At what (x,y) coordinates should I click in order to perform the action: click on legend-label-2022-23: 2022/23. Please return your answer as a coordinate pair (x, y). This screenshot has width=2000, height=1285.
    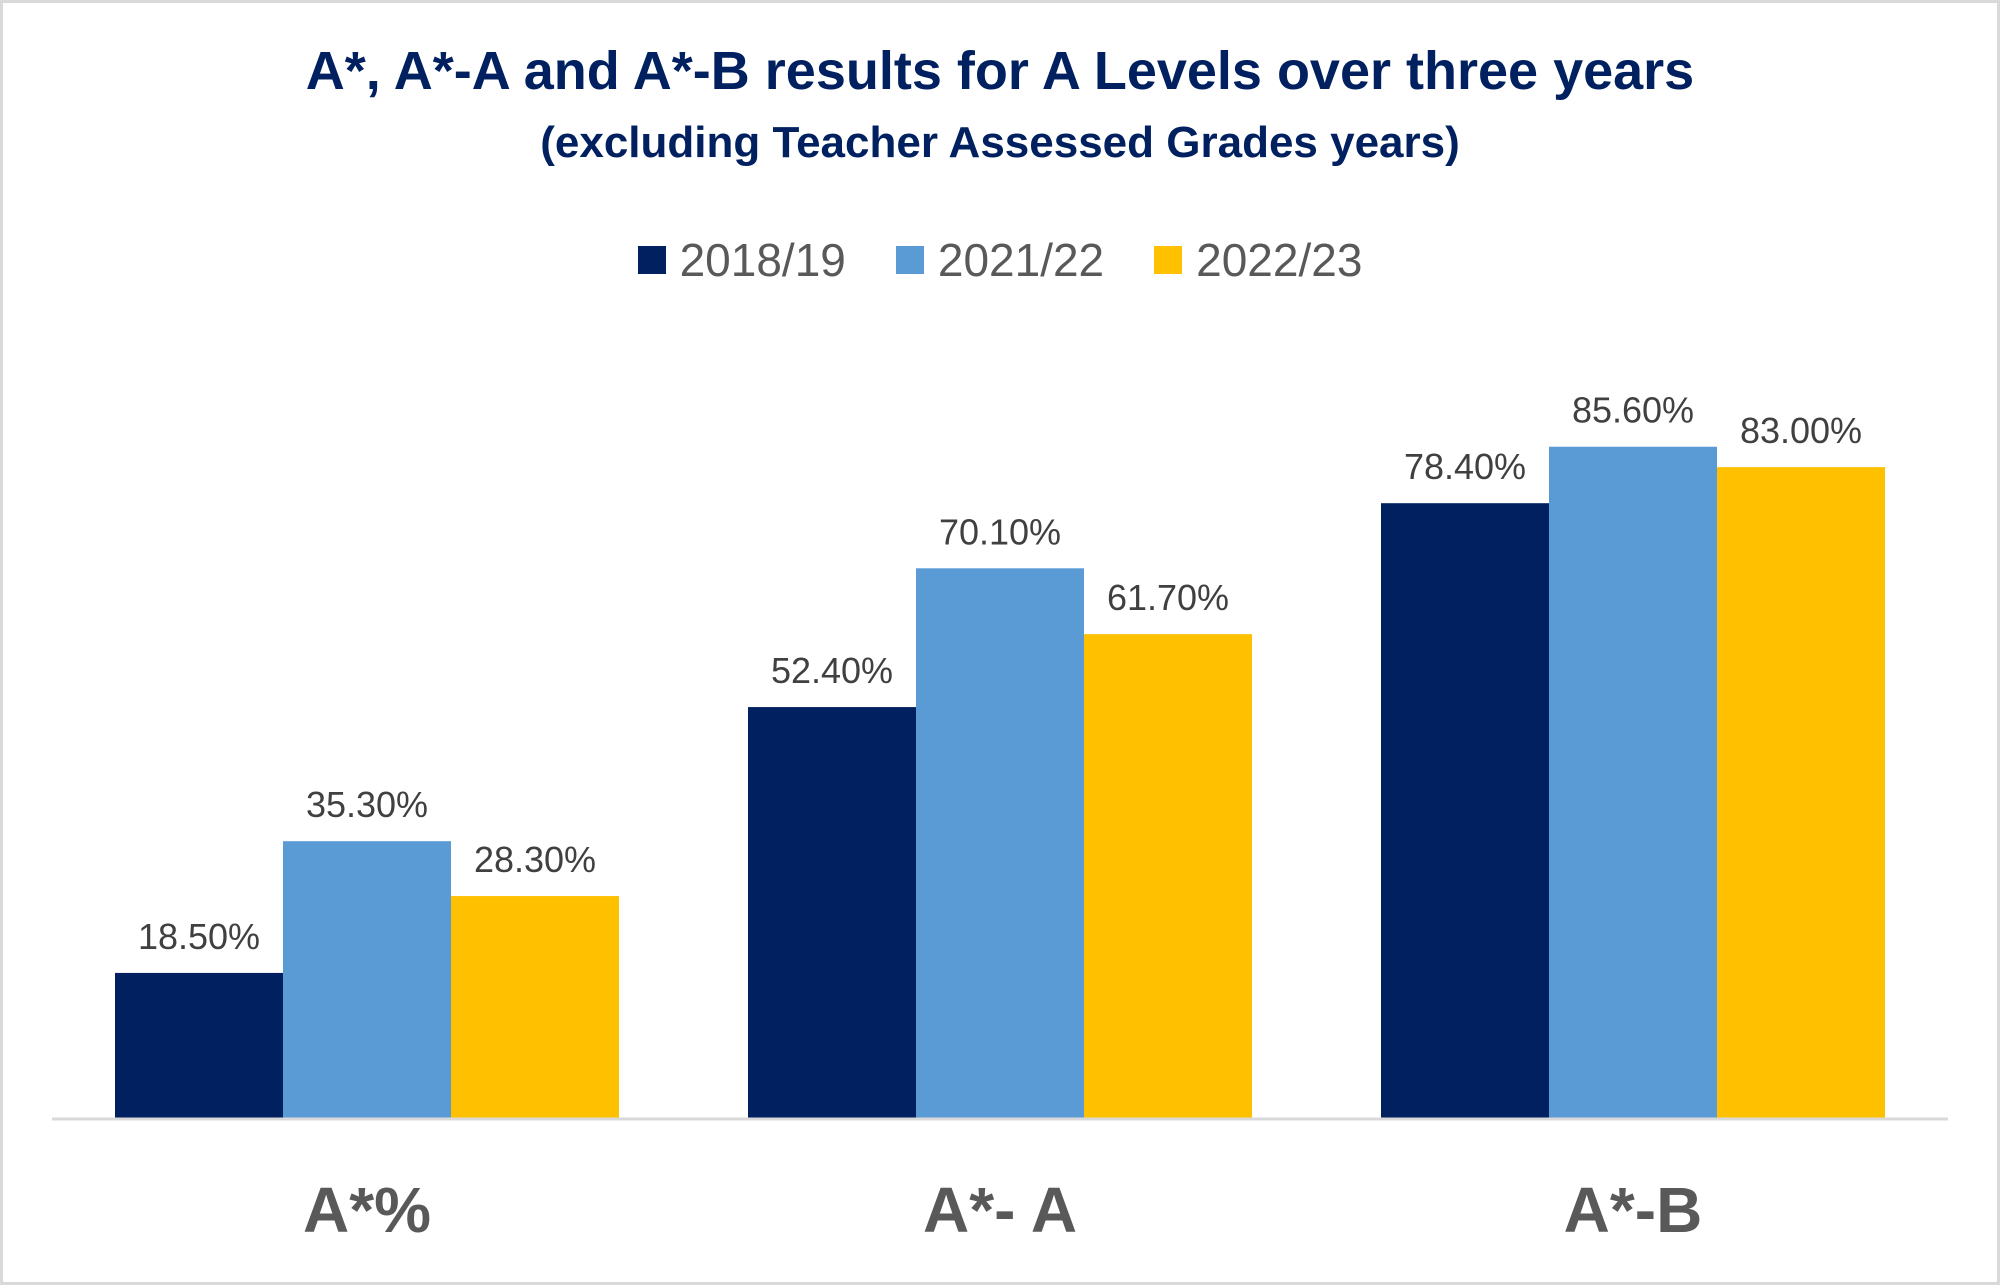
    Looking at the image, I should click on (1279, 260).